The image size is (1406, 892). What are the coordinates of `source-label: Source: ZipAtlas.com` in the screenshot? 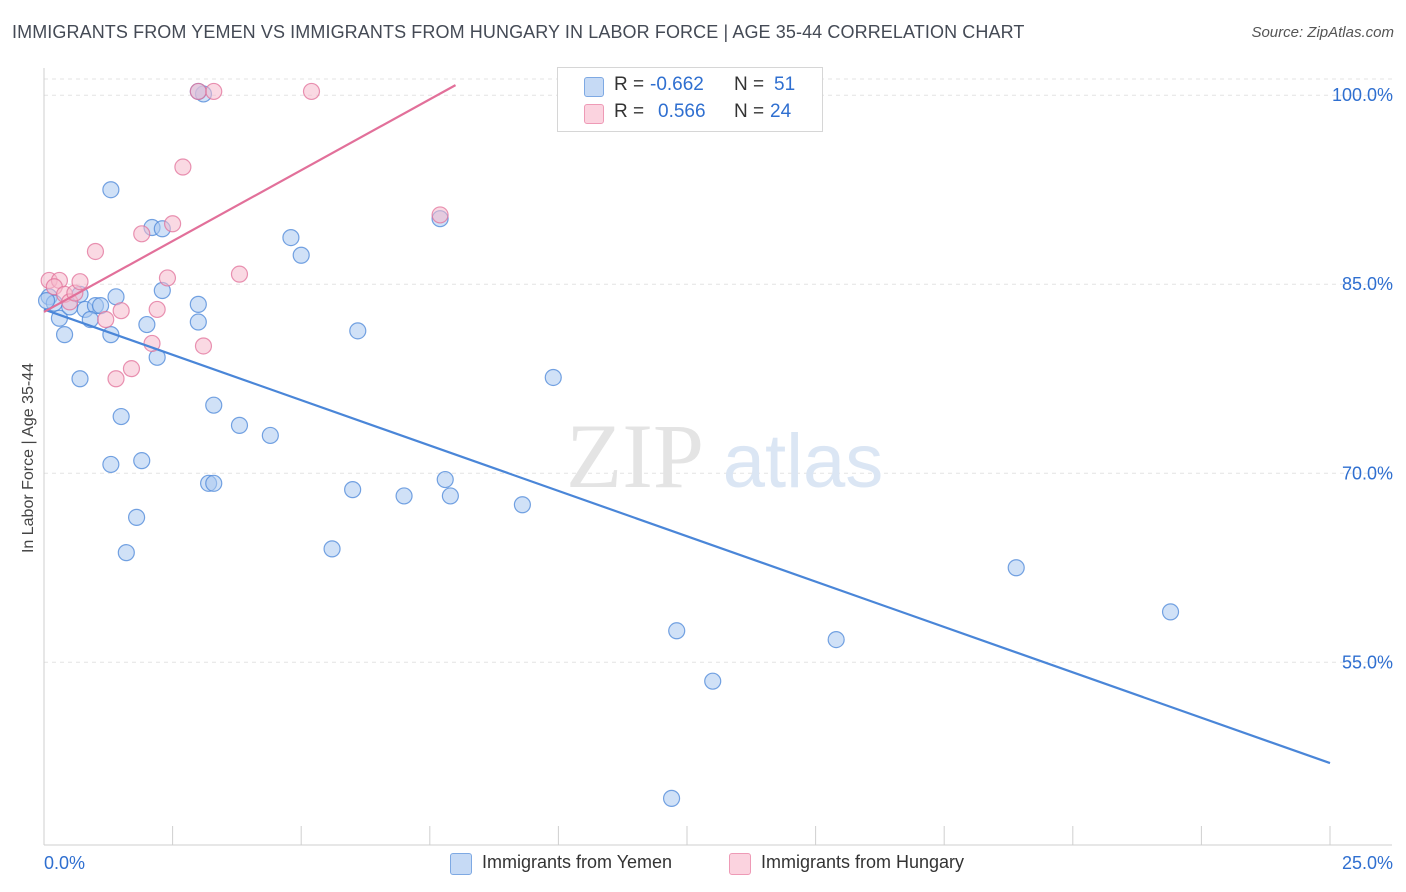 It's located at (1322, 32).